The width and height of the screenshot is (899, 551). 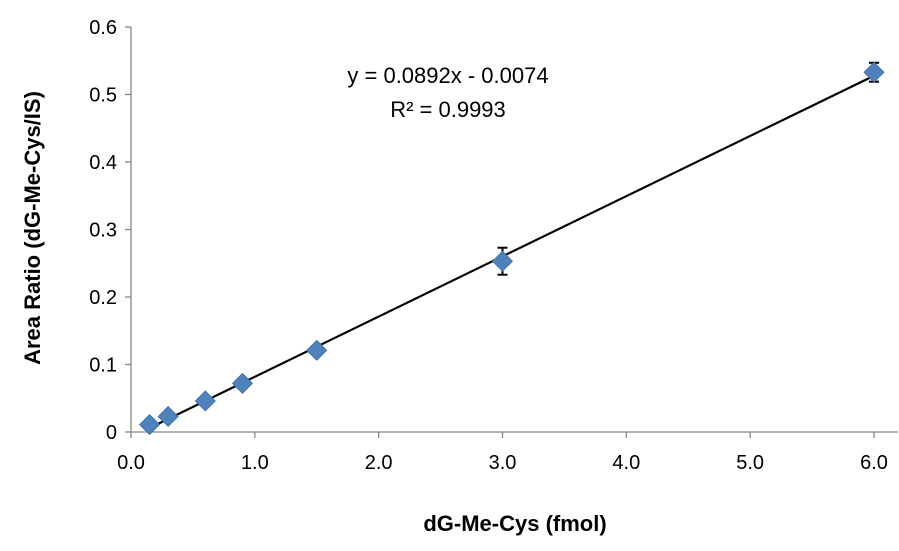 What do you see at coordinates (626, 463) in the screenshot?
I see `x-tick-label: 4.0` at bounding box center [626, 463].